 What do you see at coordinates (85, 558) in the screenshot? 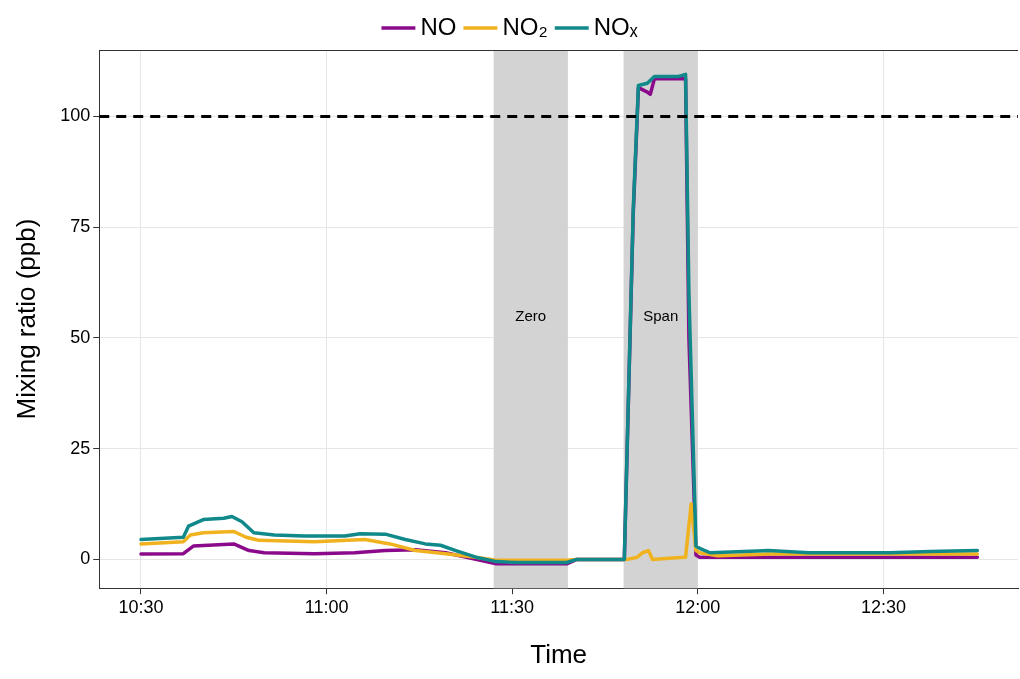
I see `y-tick-label: 0` at bounding box center [85, 558].